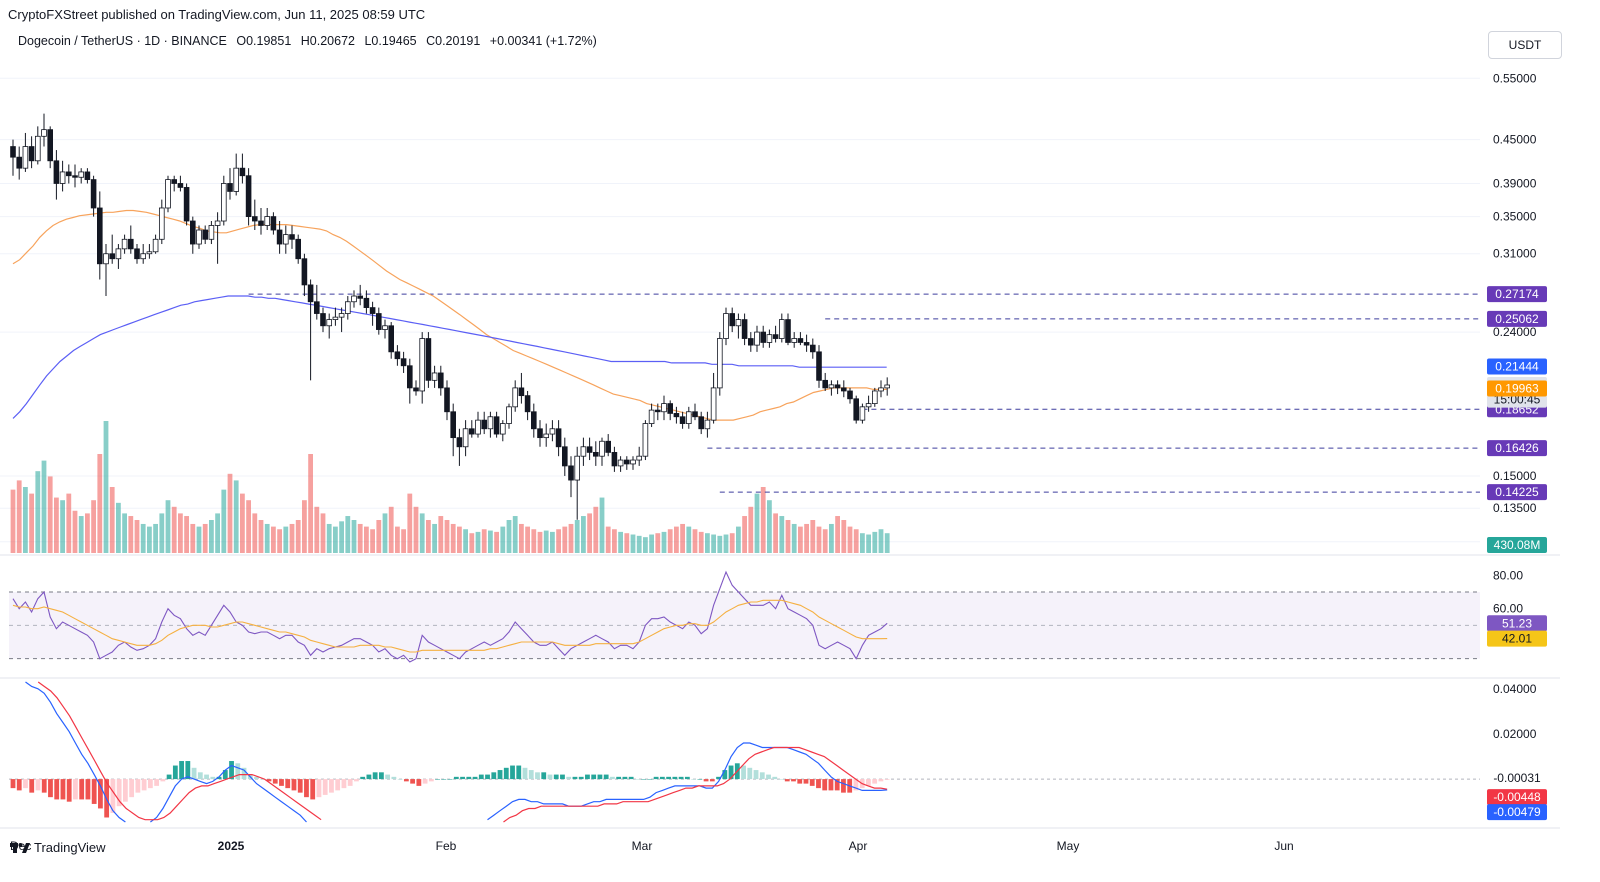  Describe the element at coordinates (264, 41) in the screenshot. I see `legend-open: O0.19851` at that location.